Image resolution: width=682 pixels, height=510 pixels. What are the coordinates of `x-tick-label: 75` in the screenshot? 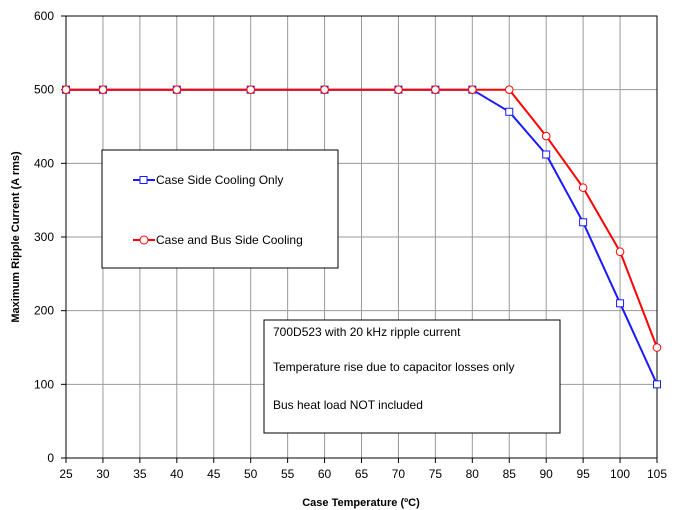 It's located at (436, 474).